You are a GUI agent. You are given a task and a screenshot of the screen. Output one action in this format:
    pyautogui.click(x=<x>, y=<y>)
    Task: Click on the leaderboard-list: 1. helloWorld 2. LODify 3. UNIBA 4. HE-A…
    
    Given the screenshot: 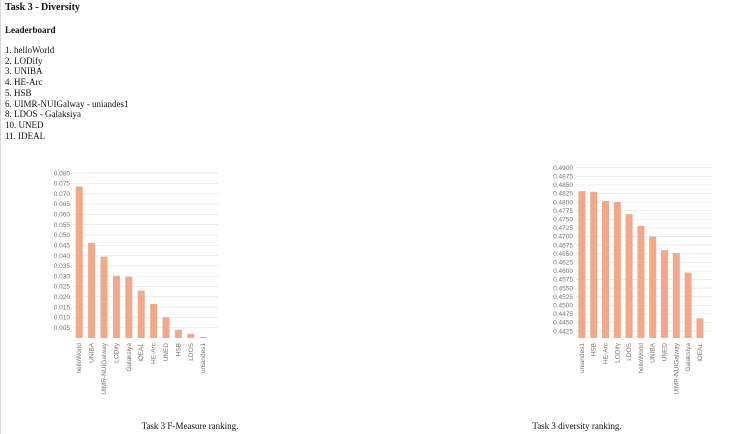 What is the action you would take?
    pyautogui.click(x=66, y=93)
    